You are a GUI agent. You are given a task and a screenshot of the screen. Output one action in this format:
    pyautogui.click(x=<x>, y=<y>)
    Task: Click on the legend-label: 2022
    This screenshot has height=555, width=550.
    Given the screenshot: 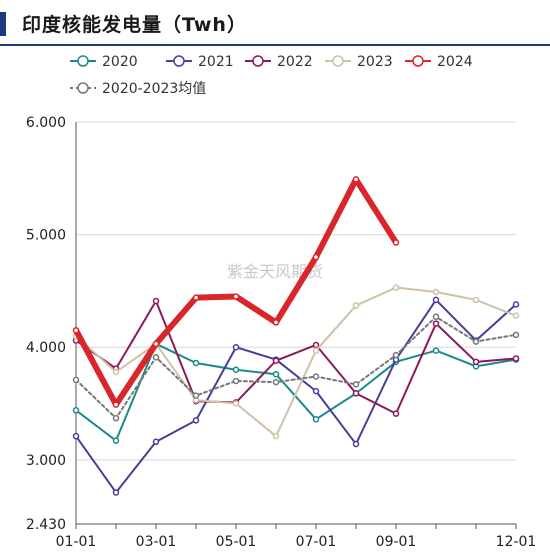 What is the action you would take?
    pyautogui.click(x=295, y=62)
    